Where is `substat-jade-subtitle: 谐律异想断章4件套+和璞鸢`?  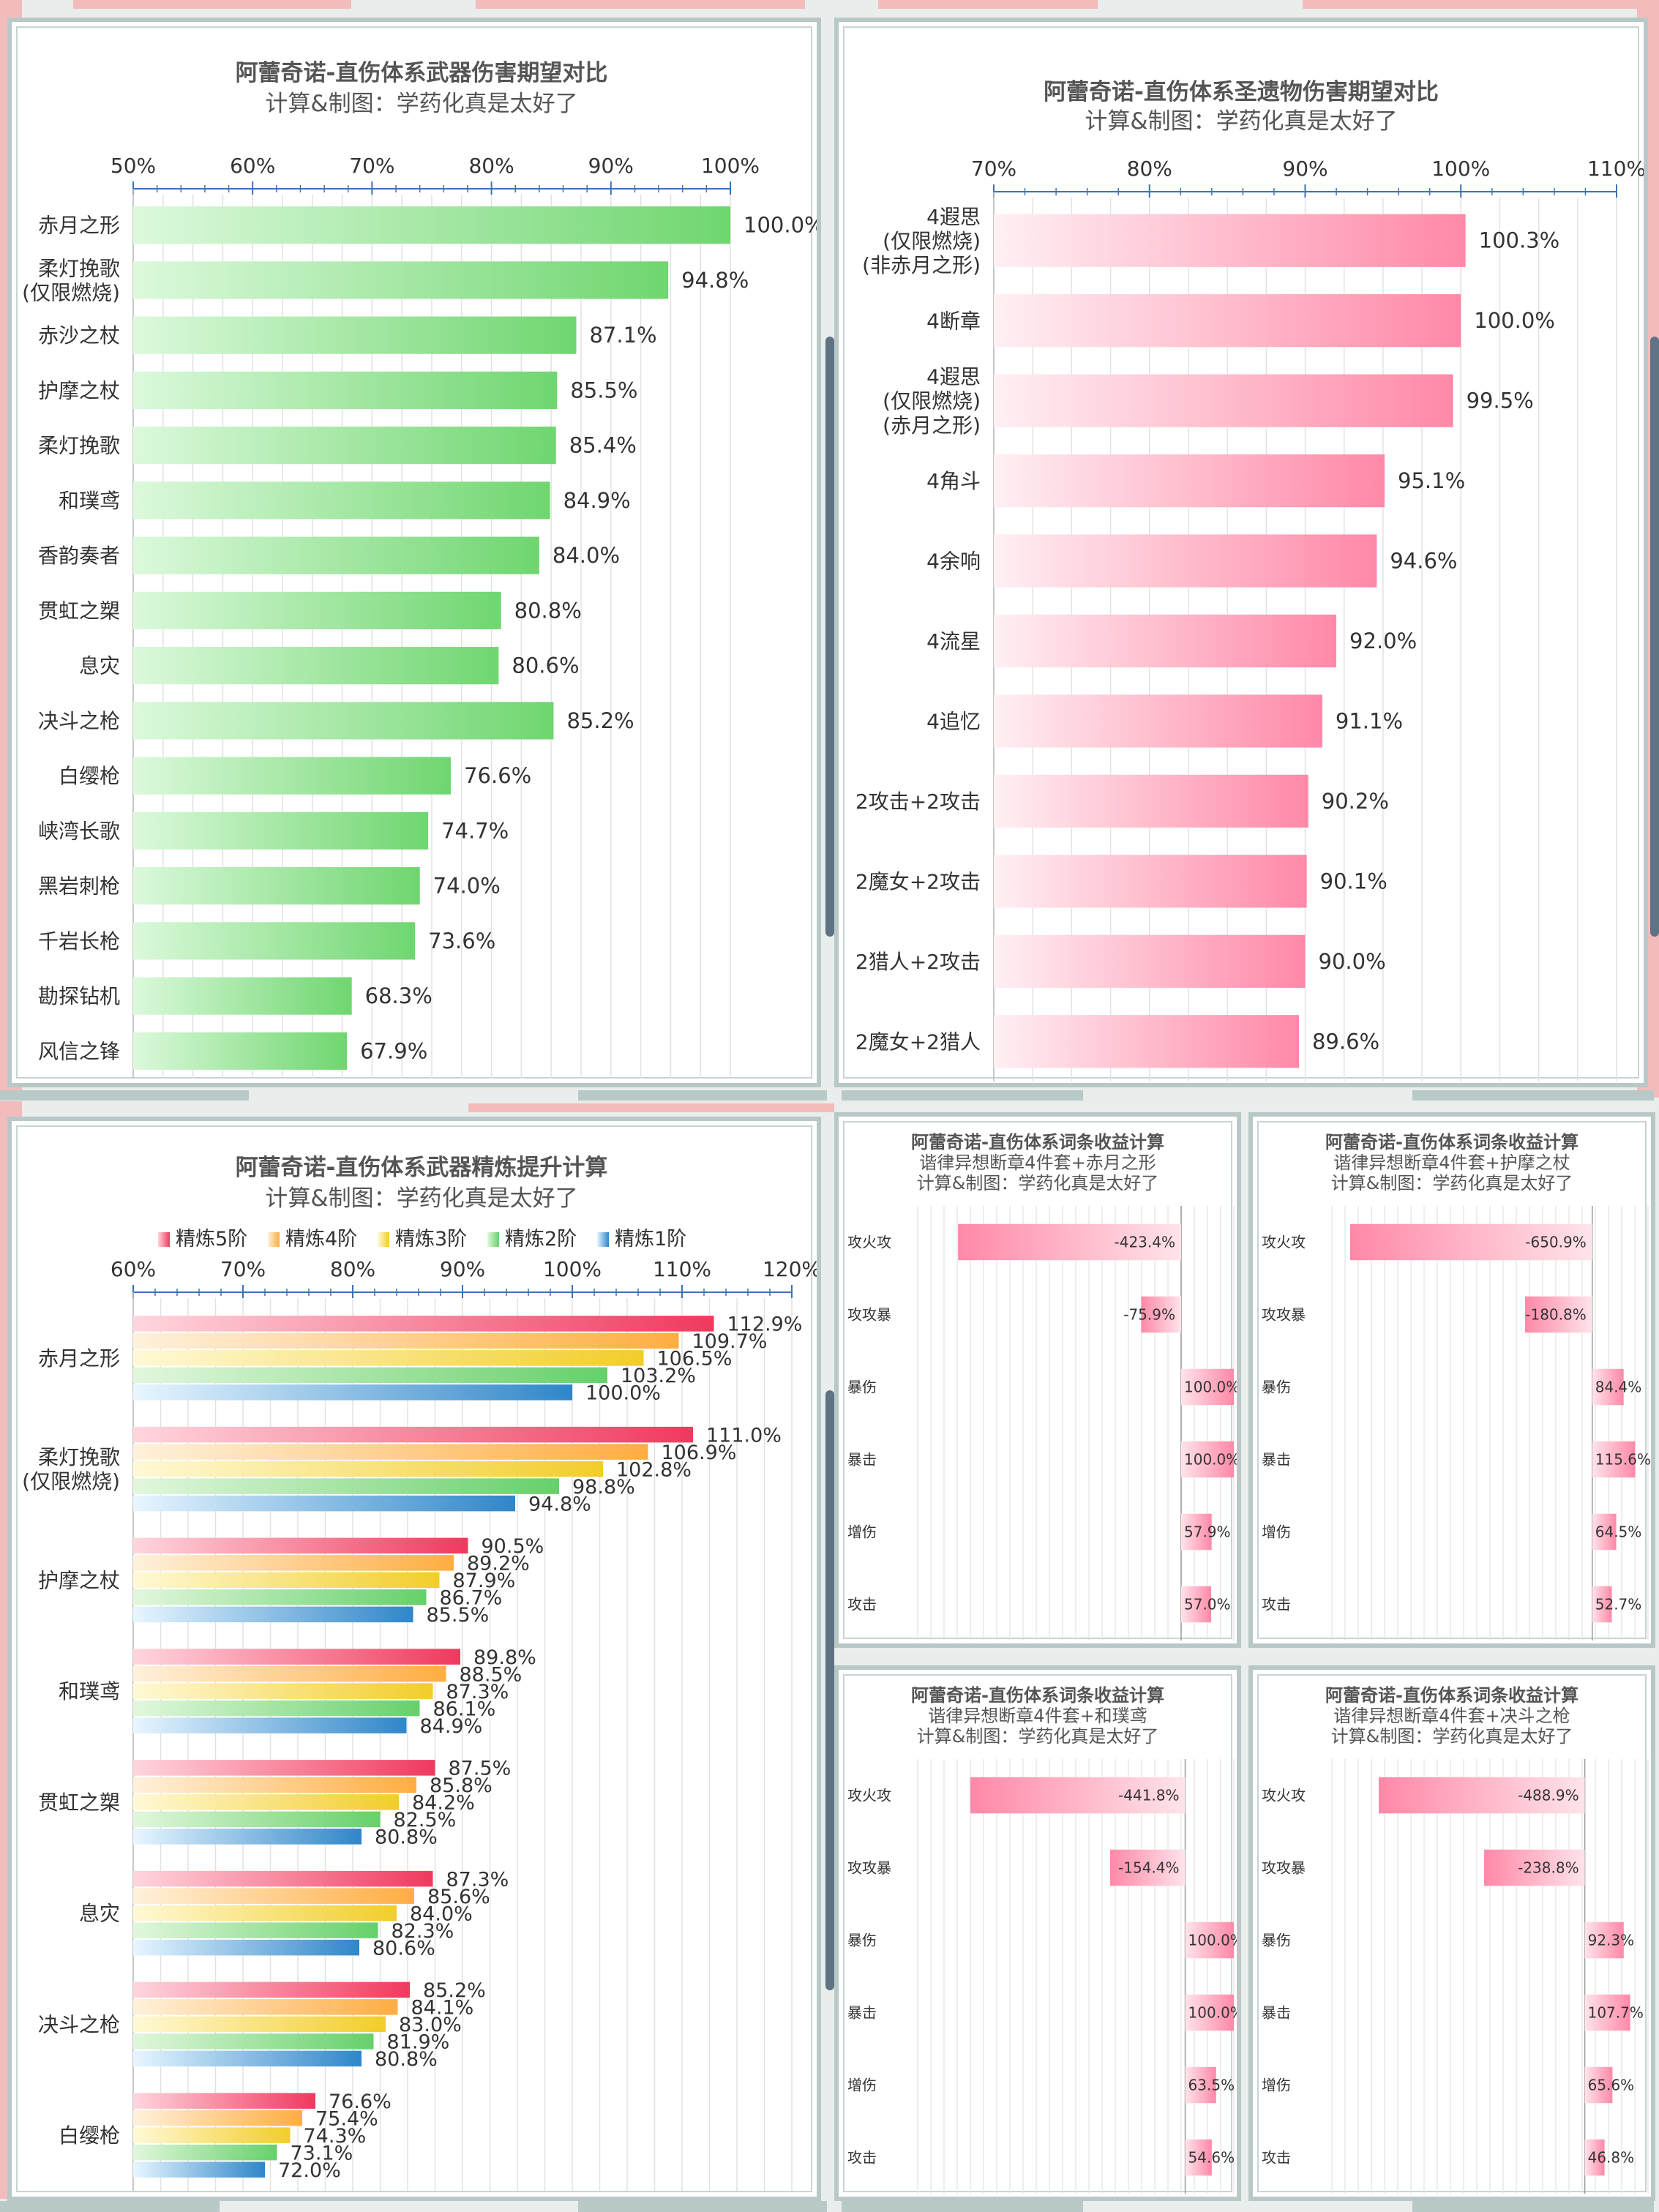 substat-jade-subtitle: 谐律异想断章4件套+和璞鸢 is located at coordinates (1037, 1716).